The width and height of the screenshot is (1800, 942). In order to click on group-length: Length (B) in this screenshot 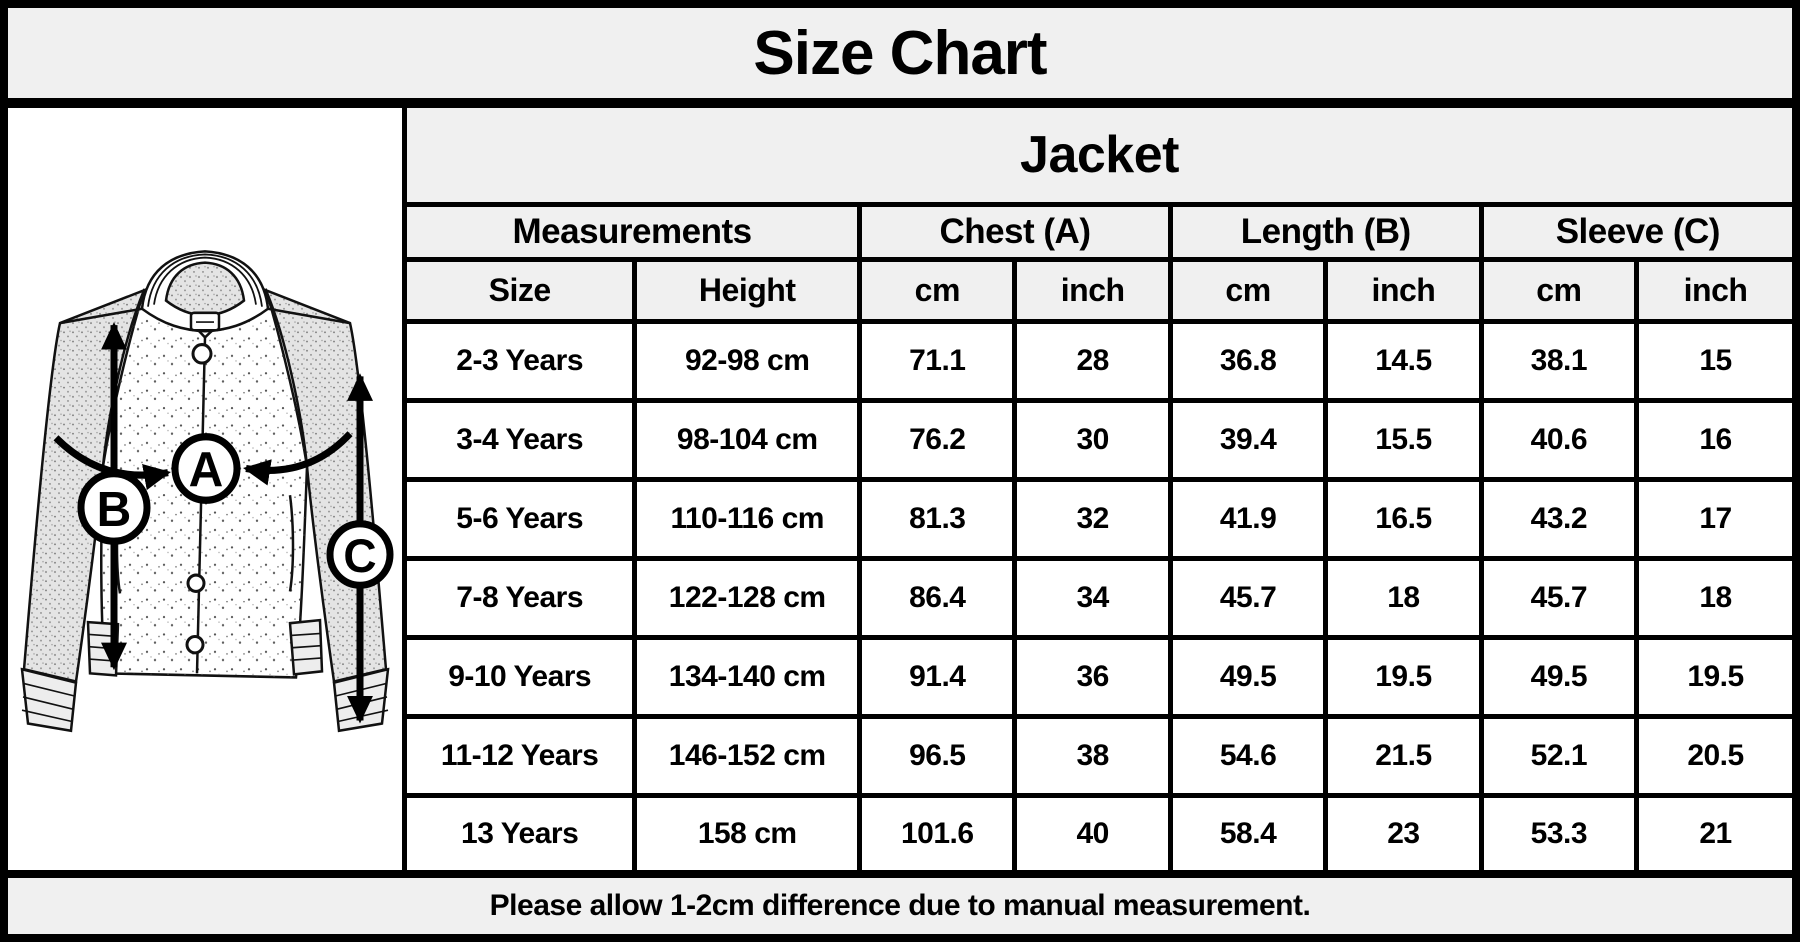, I will do `click(1325, 231)`.